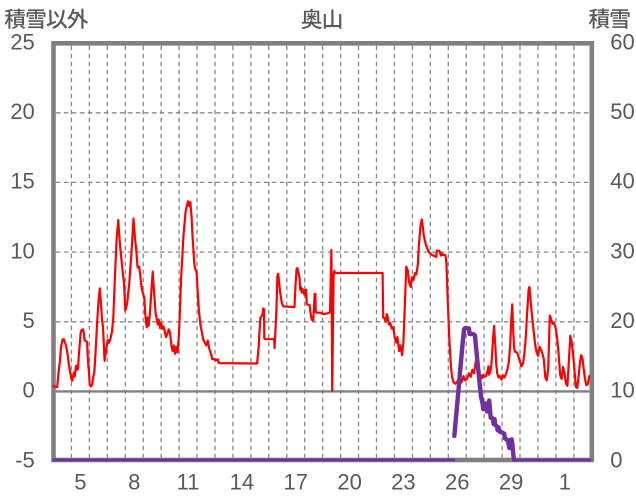 Image resolution: width=636 pixels, height=501 pixels. What do you see at coordinates (565, 482) in the screenshot?
I see `svg-text: 1` at bounding box center [565, 482].